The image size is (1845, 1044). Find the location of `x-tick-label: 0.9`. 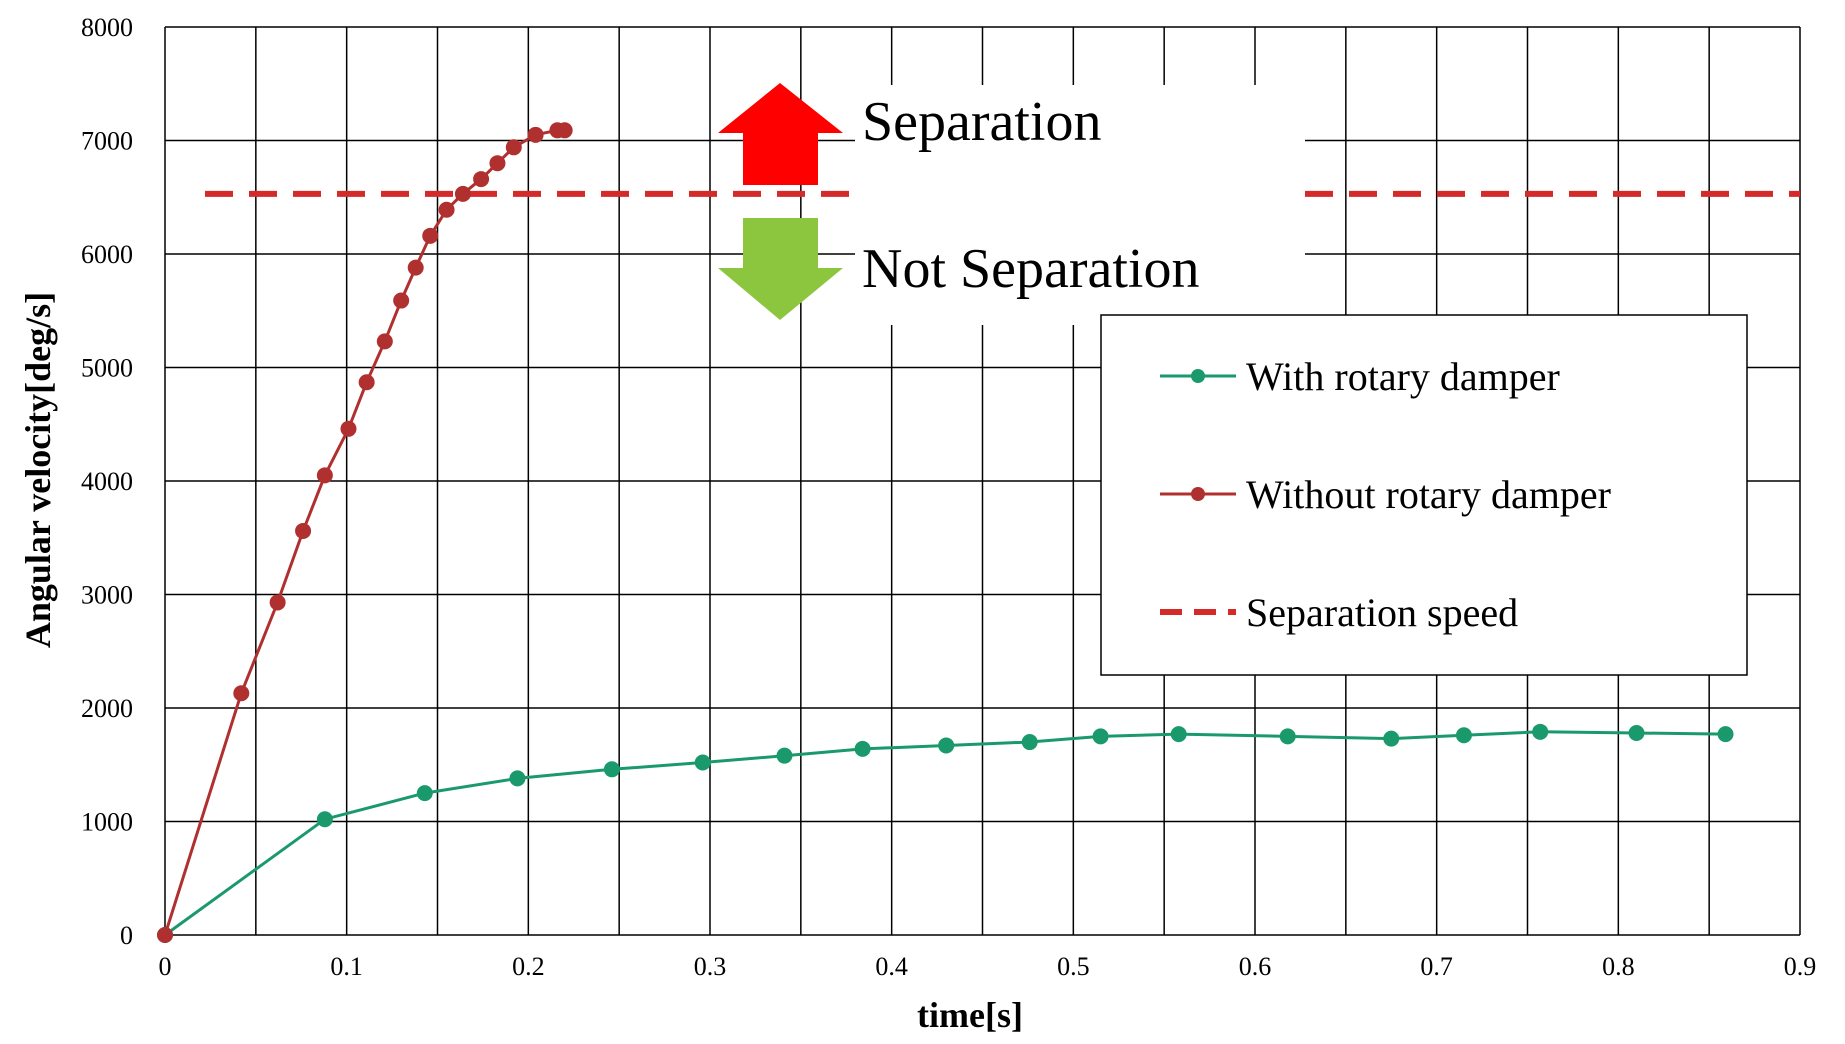

x-tick-label: 0.9 is located at coordinates (1800, 966).